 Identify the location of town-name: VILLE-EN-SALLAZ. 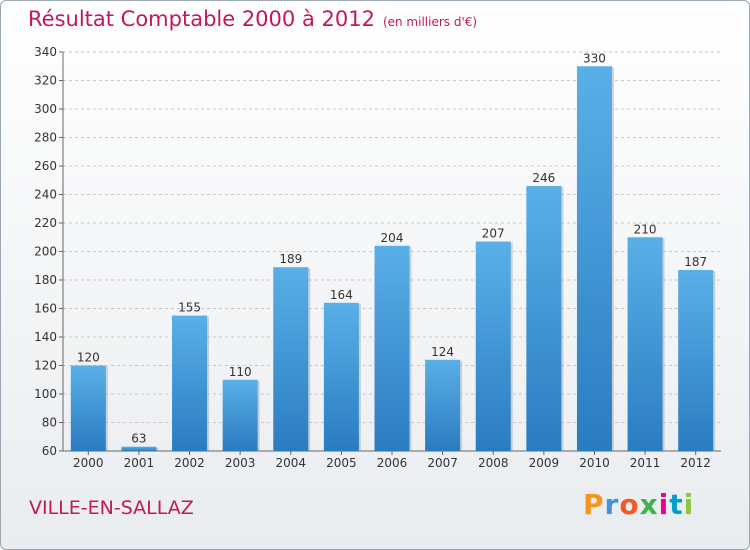
(111, 508).